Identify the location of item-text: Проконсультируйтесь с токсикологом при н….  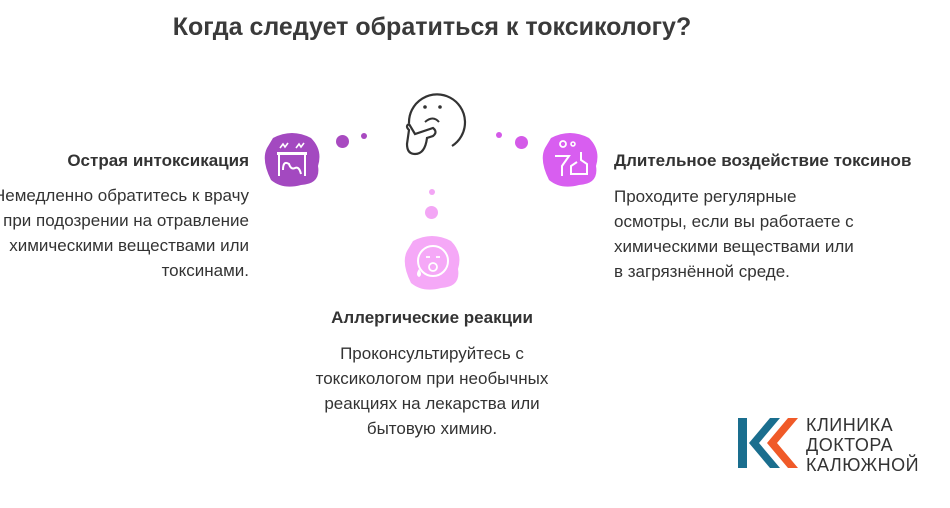
(432, 391).